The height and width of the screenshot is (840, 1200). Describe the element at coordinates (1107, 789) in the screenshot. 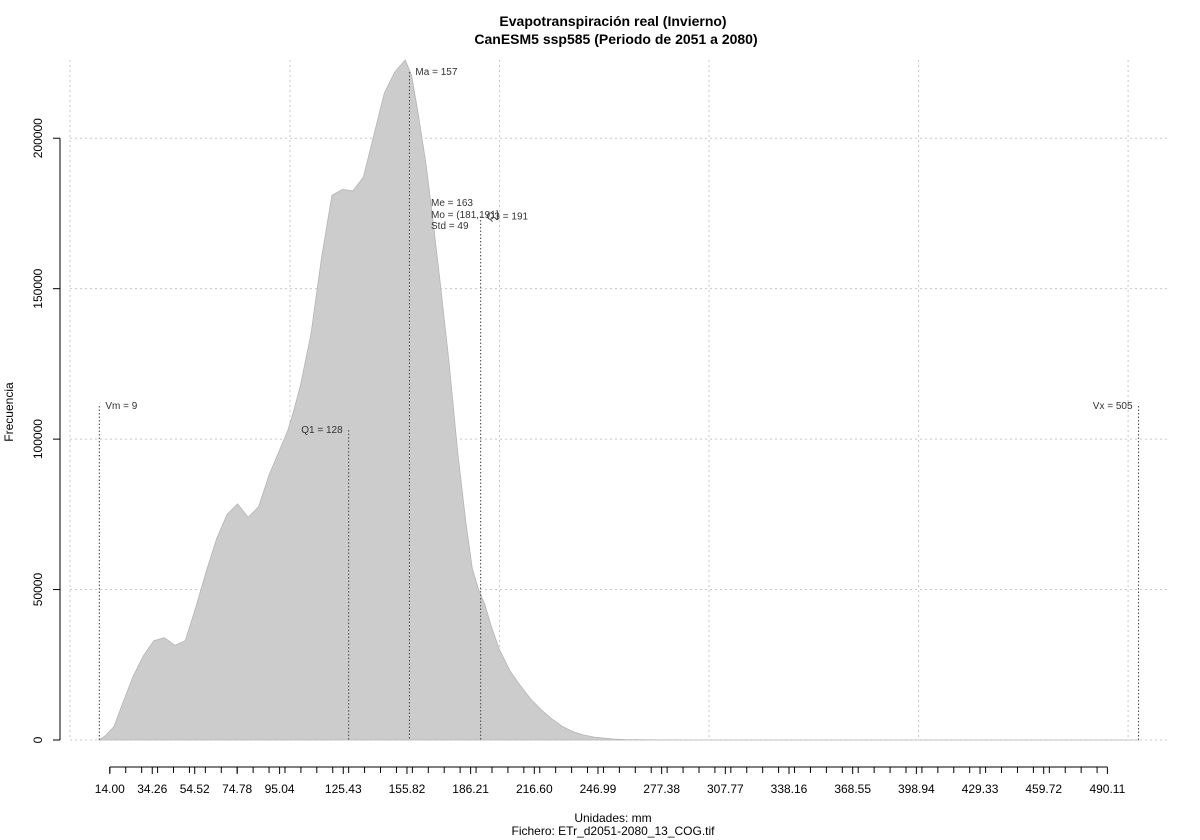

I see `x-tick-label-17: 490.11` at that location.